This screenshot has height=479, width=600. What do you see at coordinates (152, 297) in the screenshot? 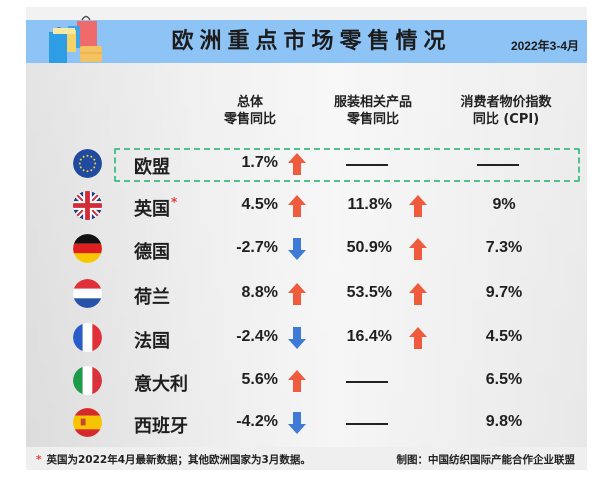
I see `country-name: 荷兰` at bounding box center [152, 297].